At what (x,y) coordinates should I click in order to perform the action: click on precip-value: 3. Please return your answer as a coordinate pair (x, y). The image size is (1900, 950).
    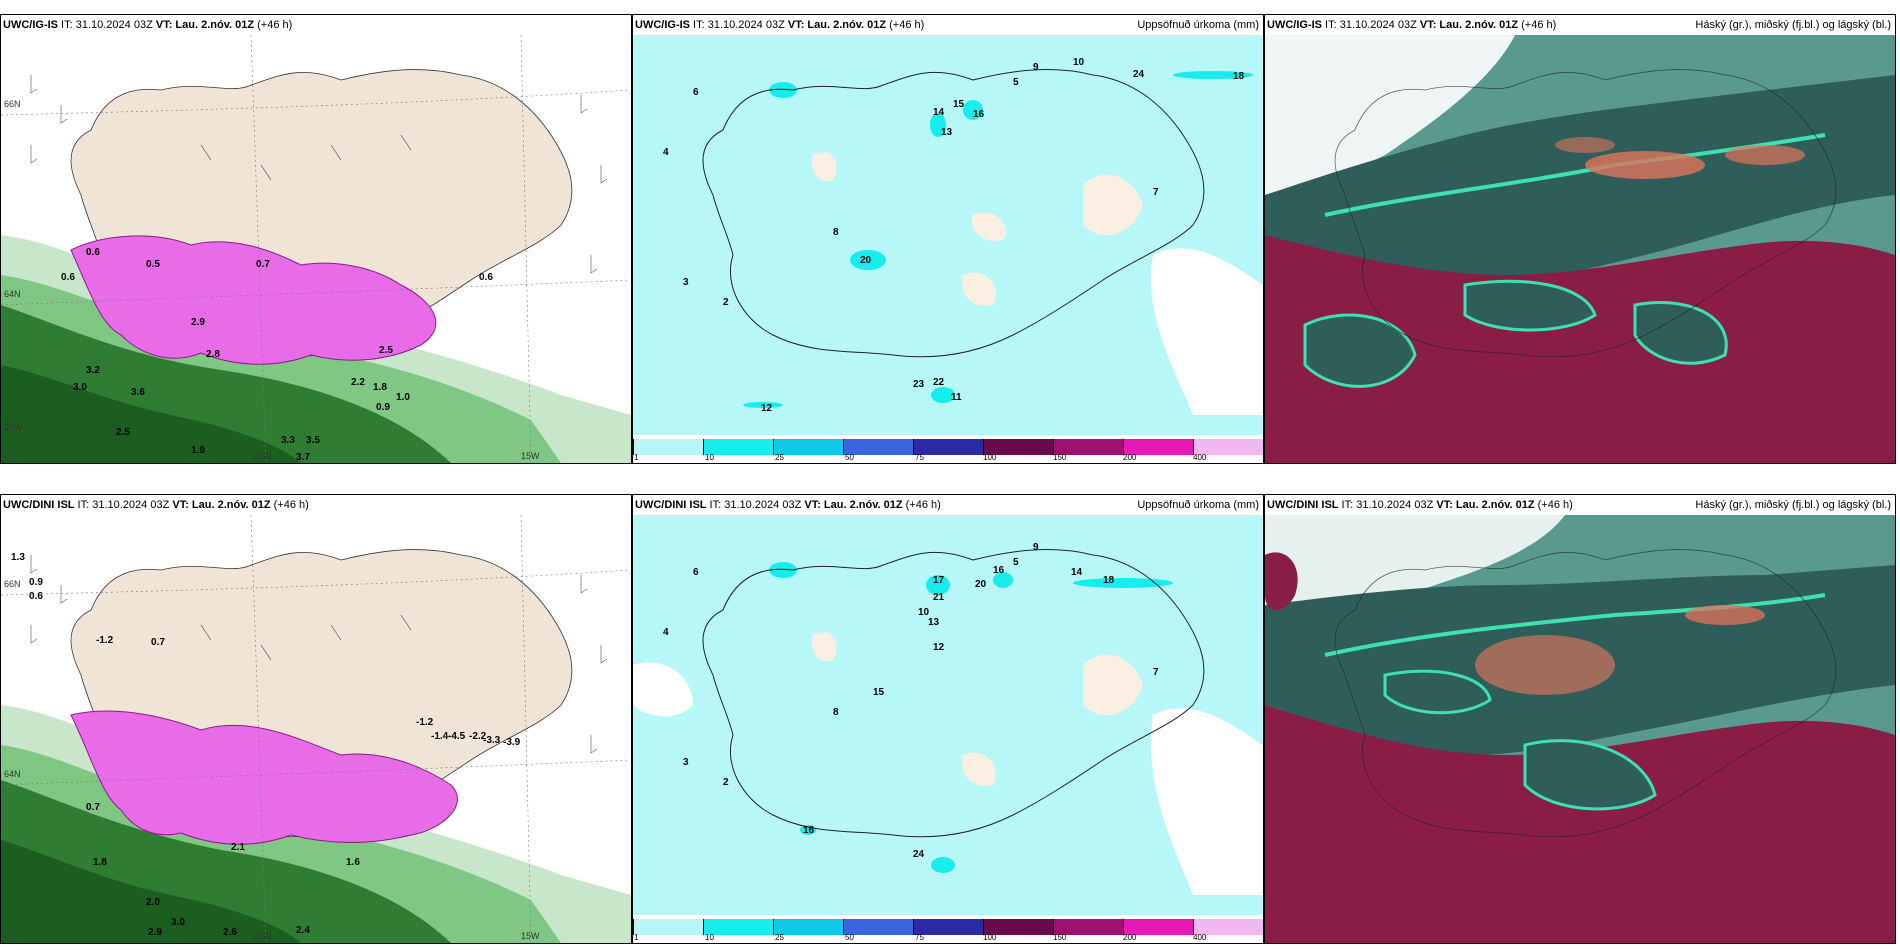
    Looking at the image, I should click on (686, 282).